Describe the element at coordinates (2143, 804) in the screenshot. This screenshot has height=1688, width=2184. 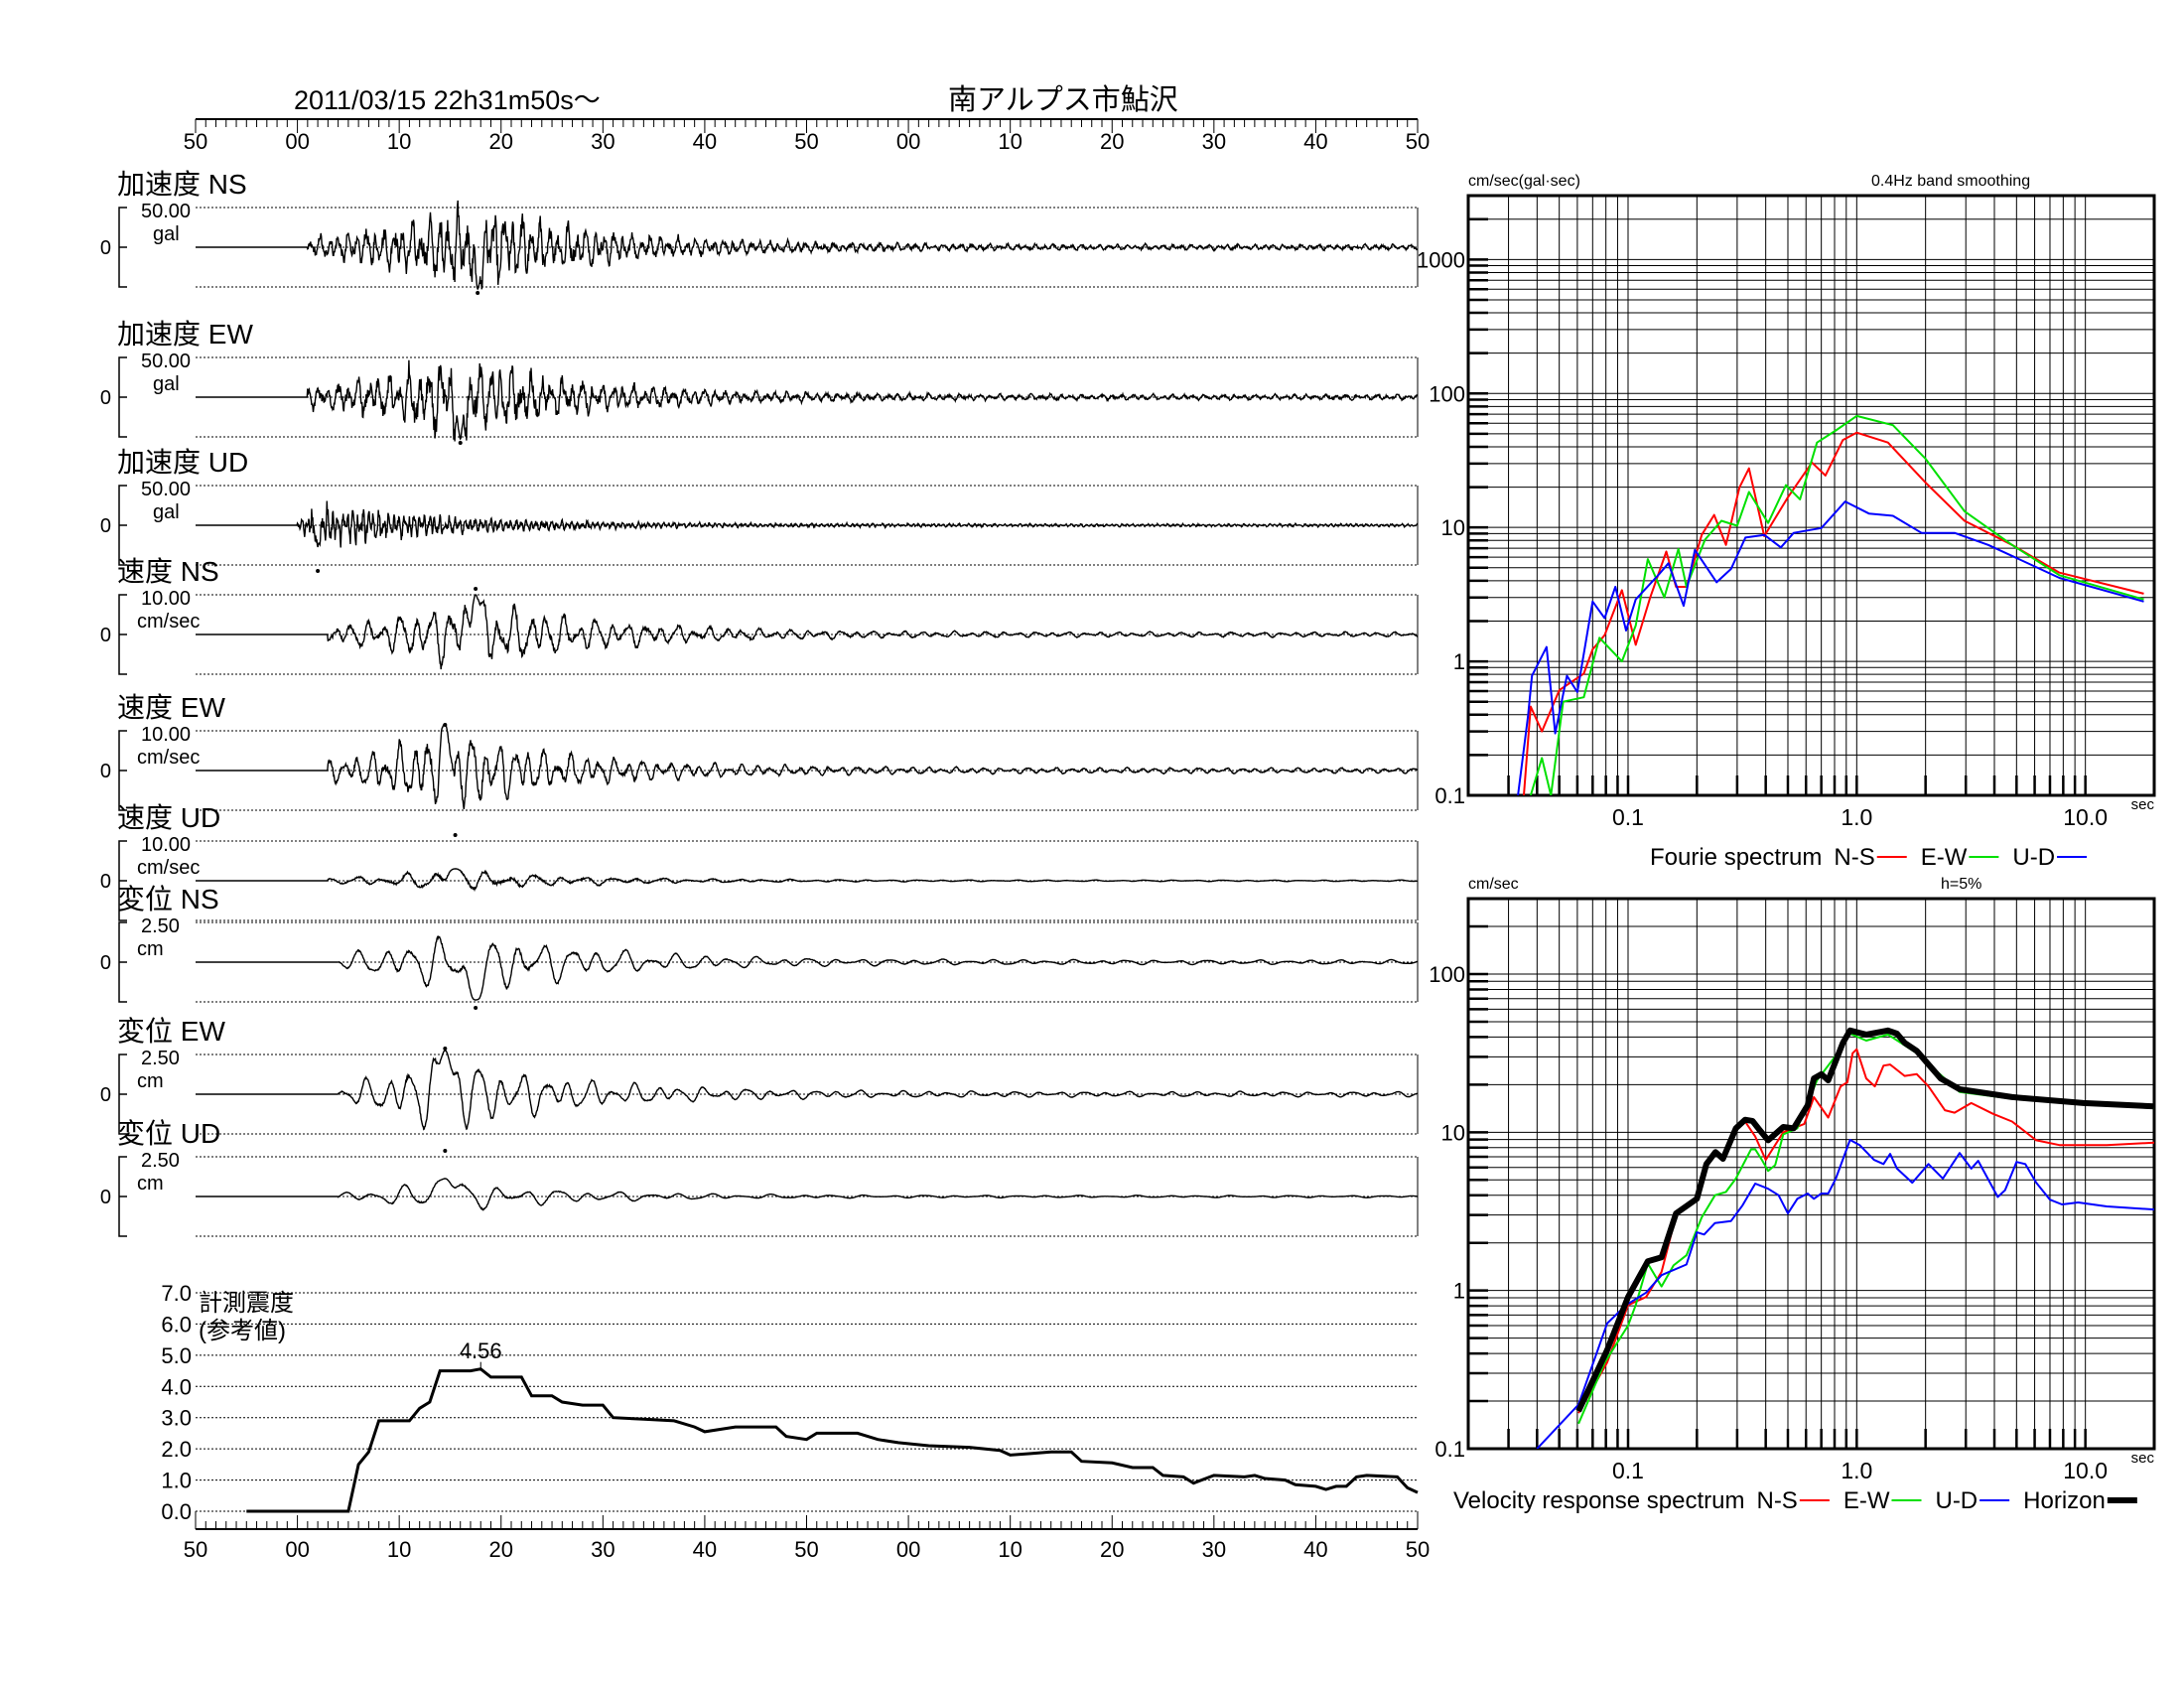
I see `x-unit-label: sec` at that location.